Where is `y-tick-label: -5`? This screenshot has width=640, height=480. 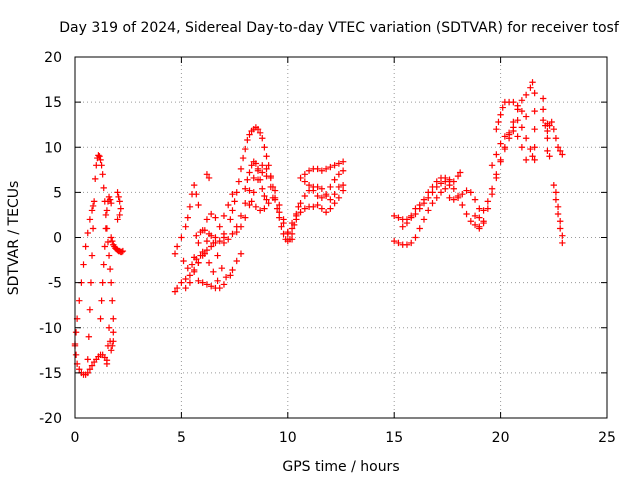 y-tick-label: -5 is located at coordinates (55, 284).